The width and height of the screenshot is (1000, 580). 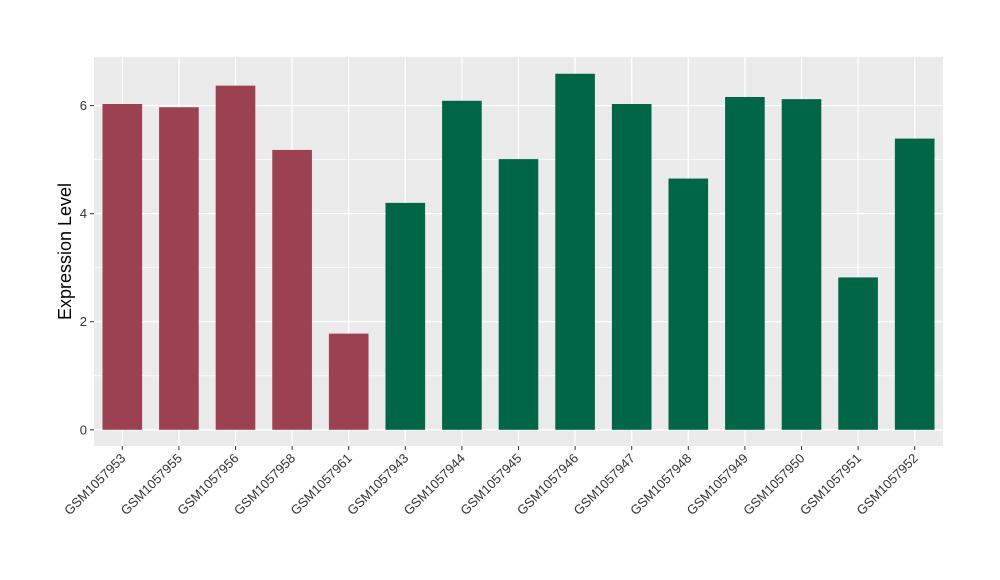 I want to click on bar-GSM1057952, so click(x=914, y=284).